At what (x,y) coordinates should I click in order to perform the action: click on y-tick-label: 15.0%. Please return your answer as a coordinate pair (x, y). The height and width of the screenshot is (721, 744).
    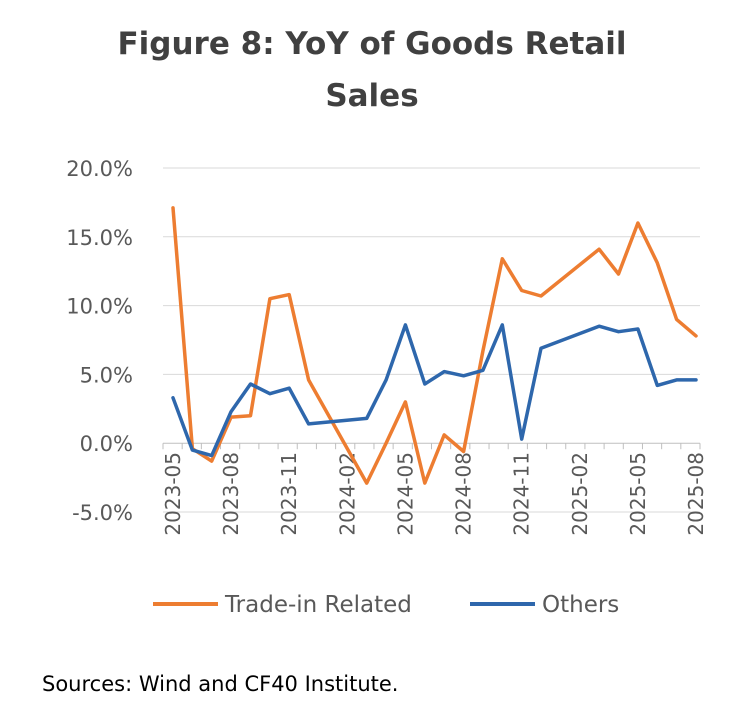
    Looking at the image, I should click on (99, 238).